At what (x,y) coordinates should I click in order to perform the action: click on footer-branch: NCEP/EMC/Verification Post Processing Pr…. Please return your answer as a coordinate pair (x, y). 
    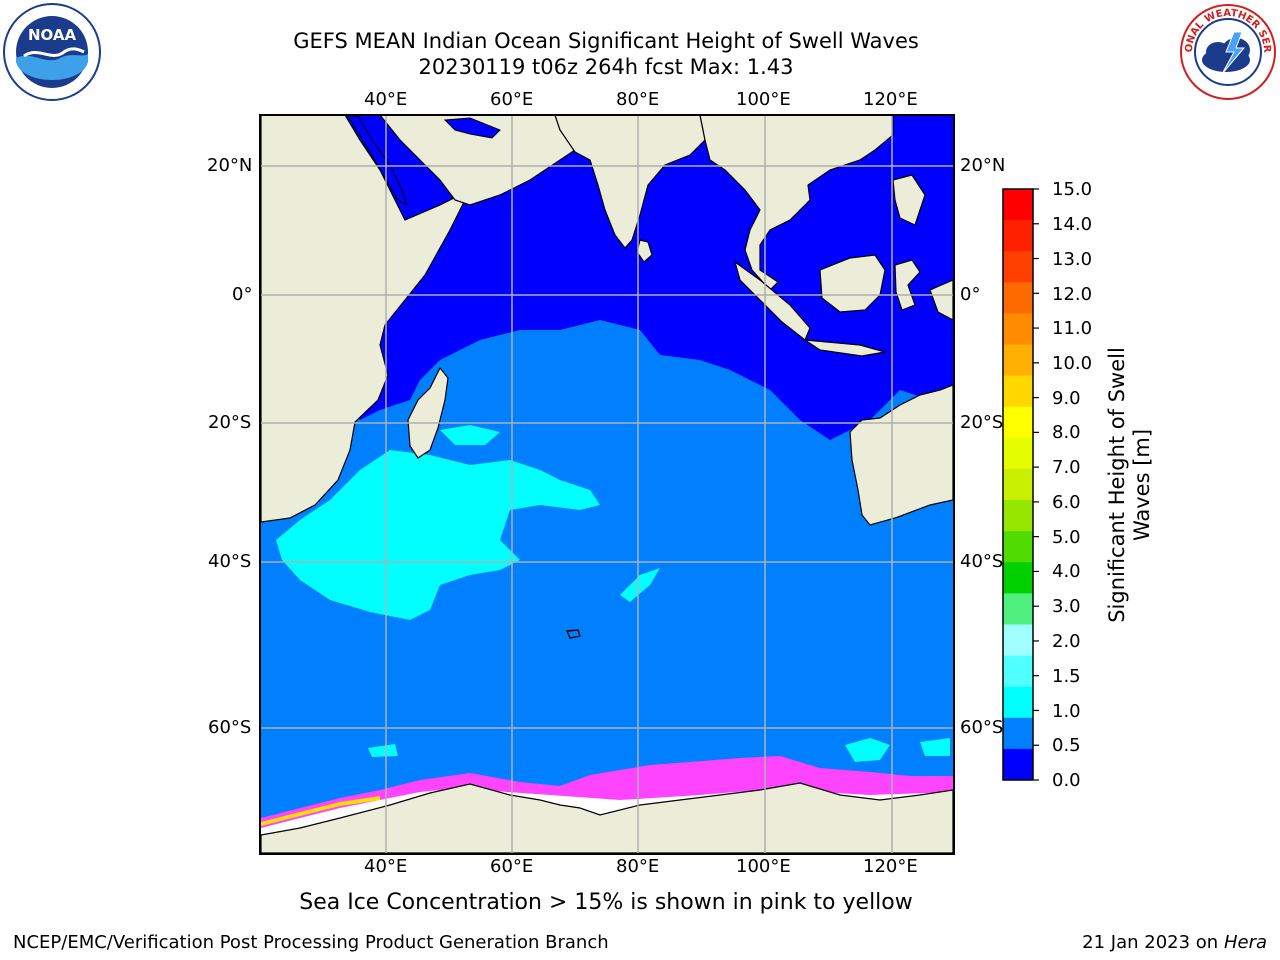
    Looking at the image, I should click on (311, 942).